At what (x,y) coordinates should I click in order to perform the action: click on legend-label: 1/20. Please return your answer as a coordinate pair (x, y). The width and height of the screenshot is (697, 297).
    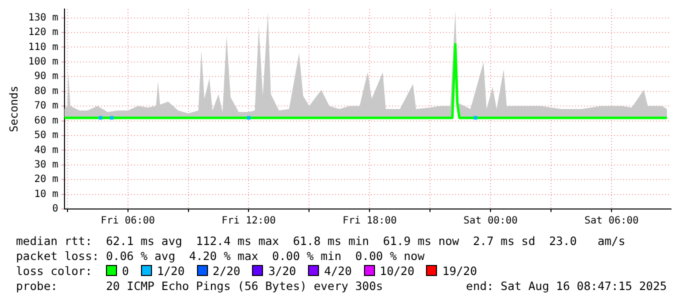
    Looking at the image, I should click on (170, 271).